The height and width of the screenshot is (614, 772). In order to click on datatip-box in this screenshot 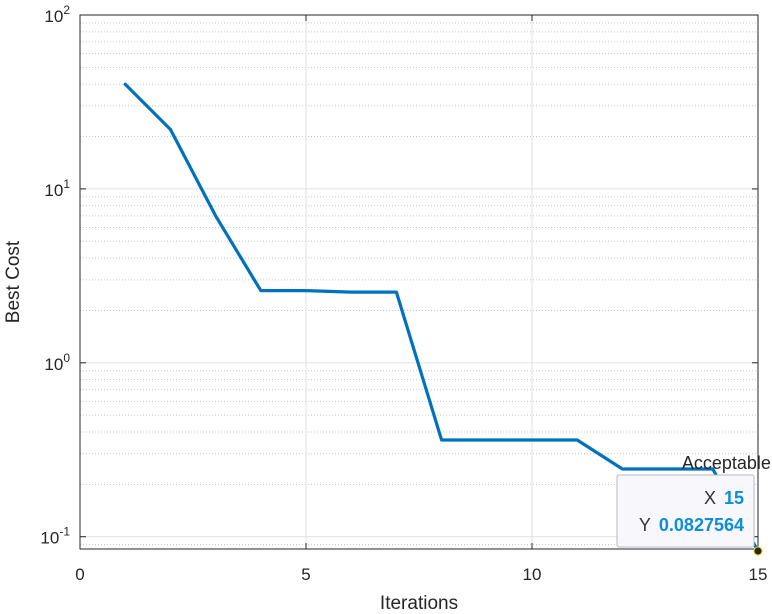, I will do `click(685, 511)`.